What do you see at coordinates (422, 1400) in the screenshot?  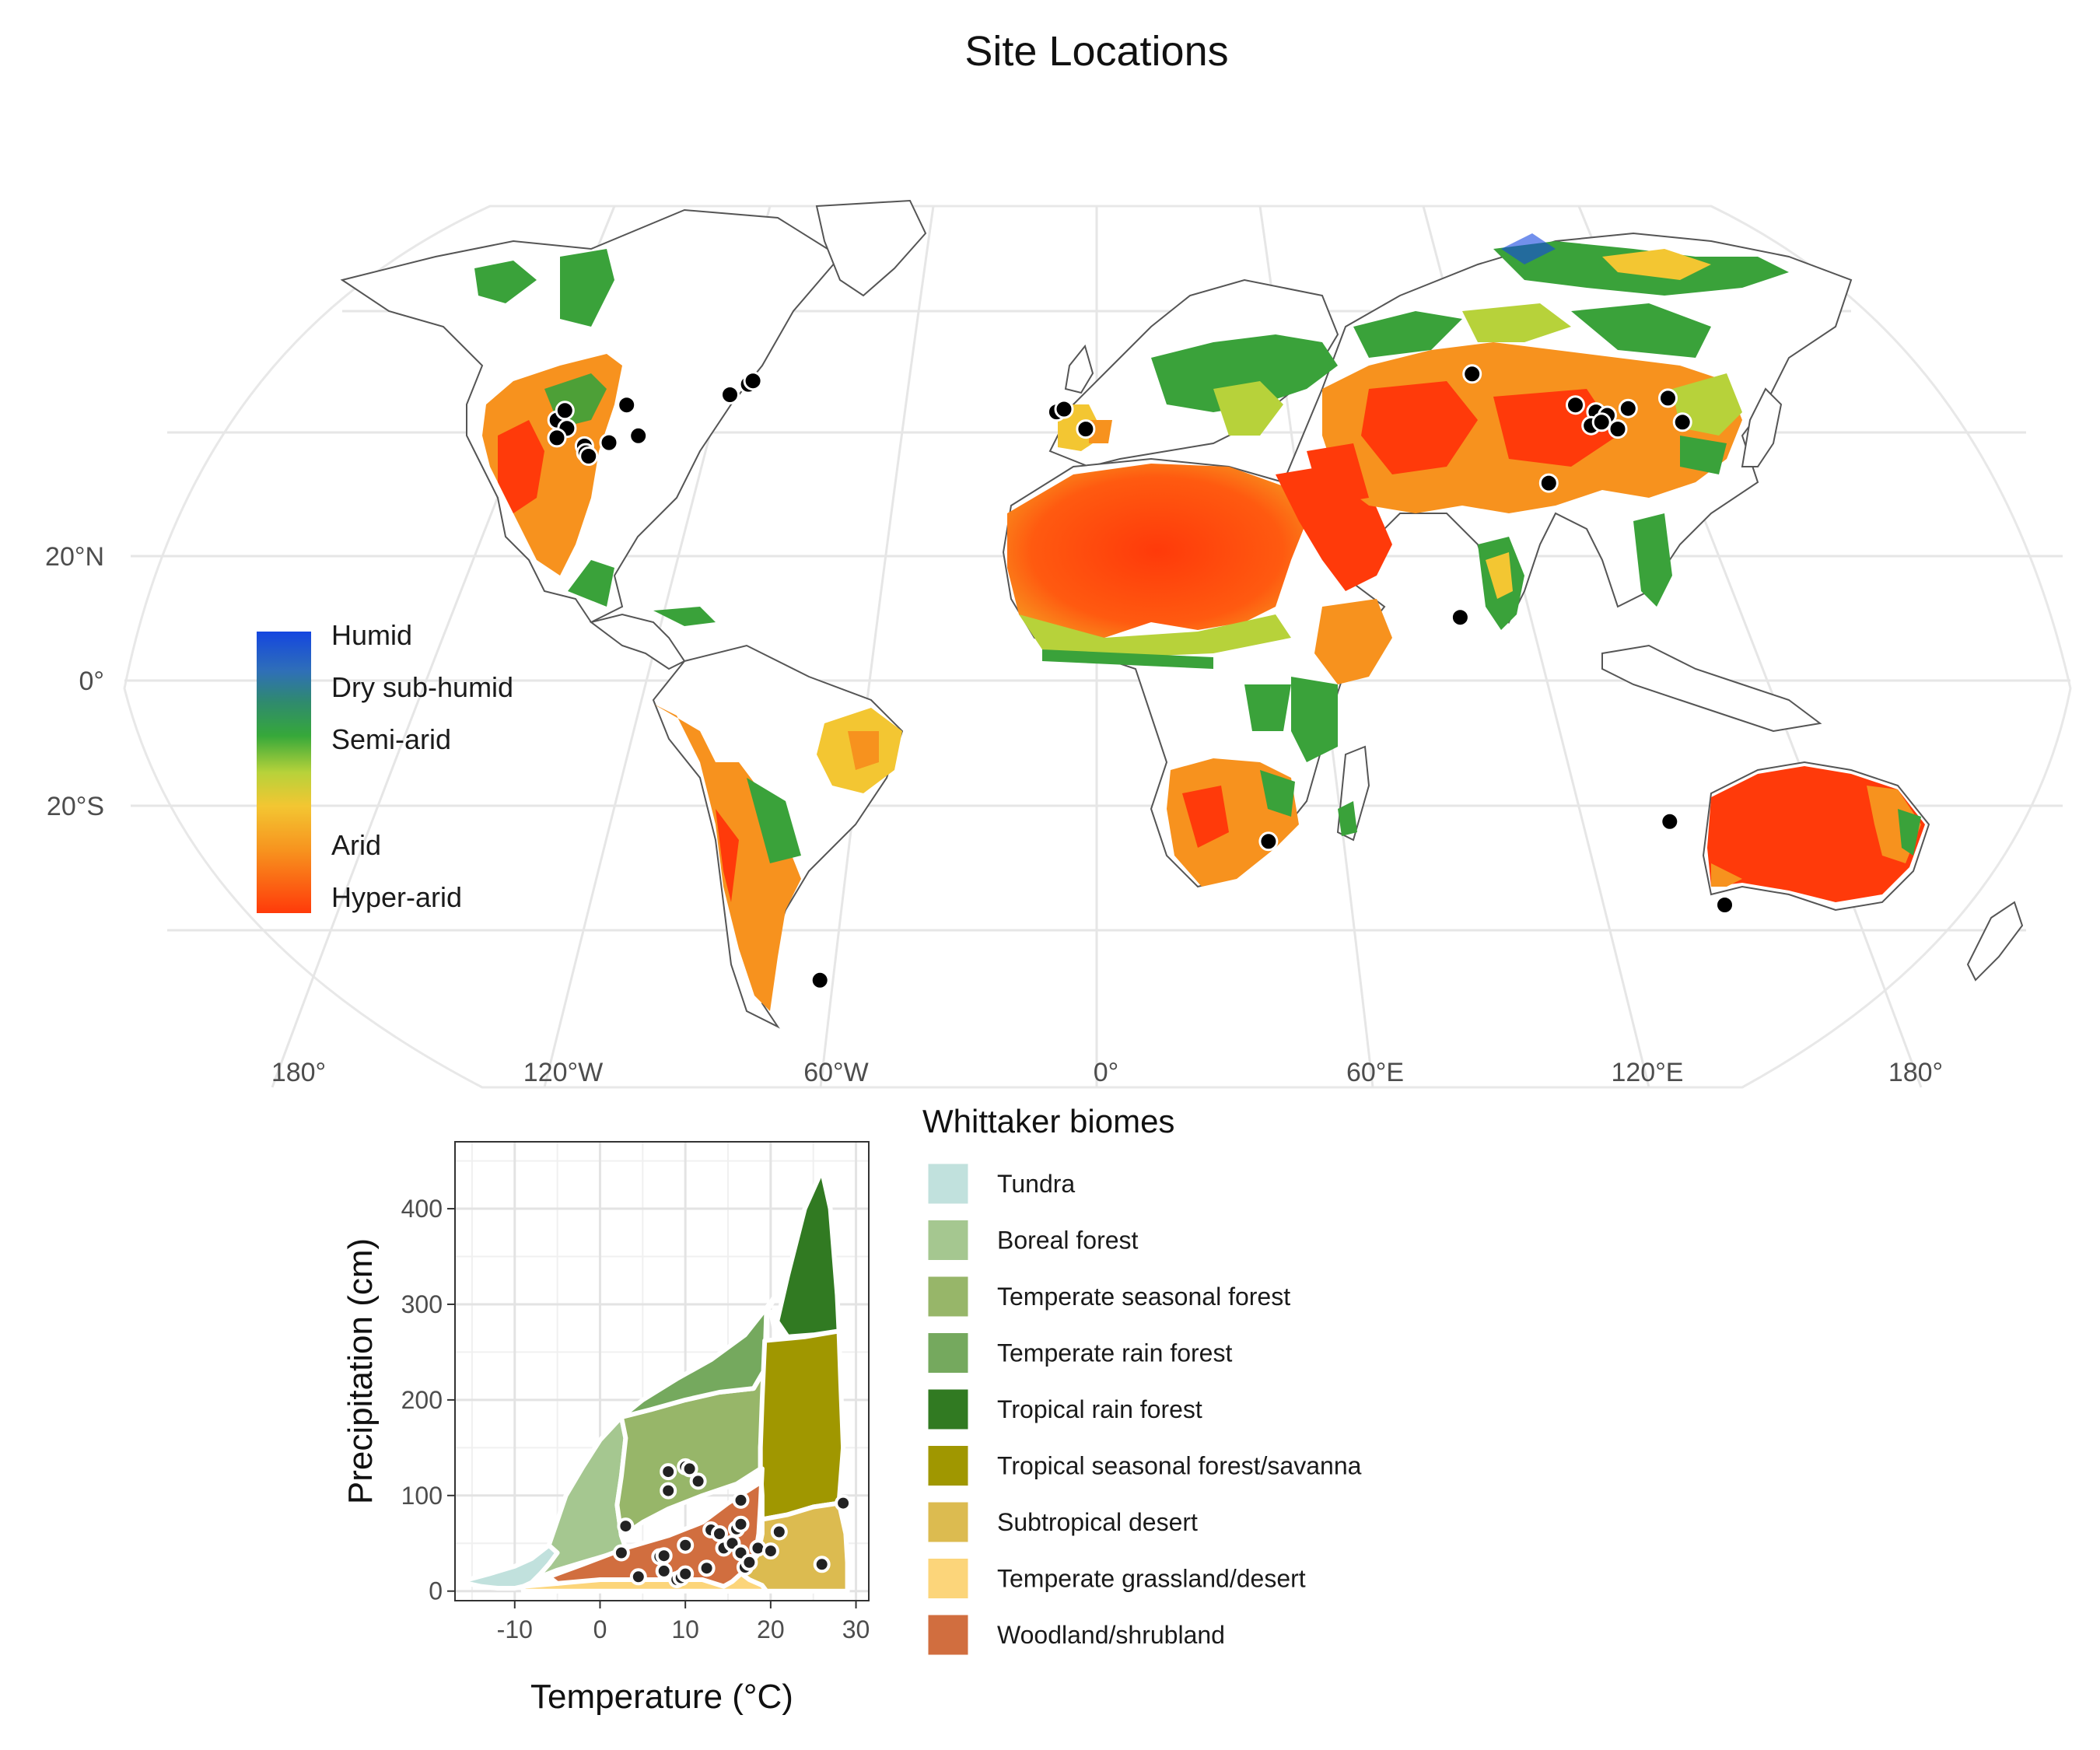 I see `y-tick-label: 200` at bounding box center [422, 1400].